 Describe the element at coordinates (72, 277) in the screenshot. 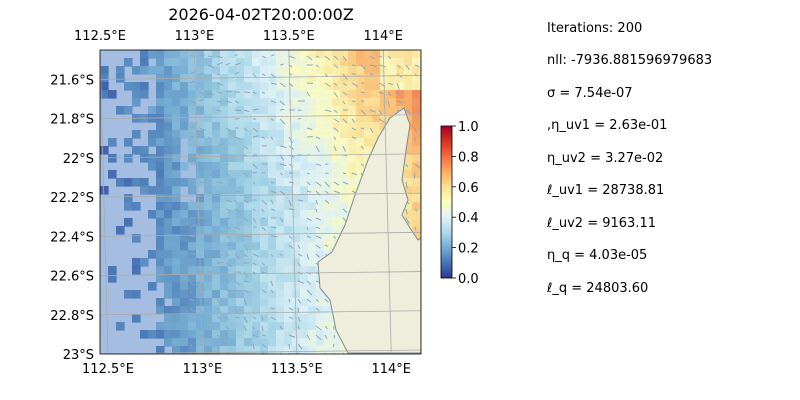

I see `y-tick-label: 22.6°S` at that location.